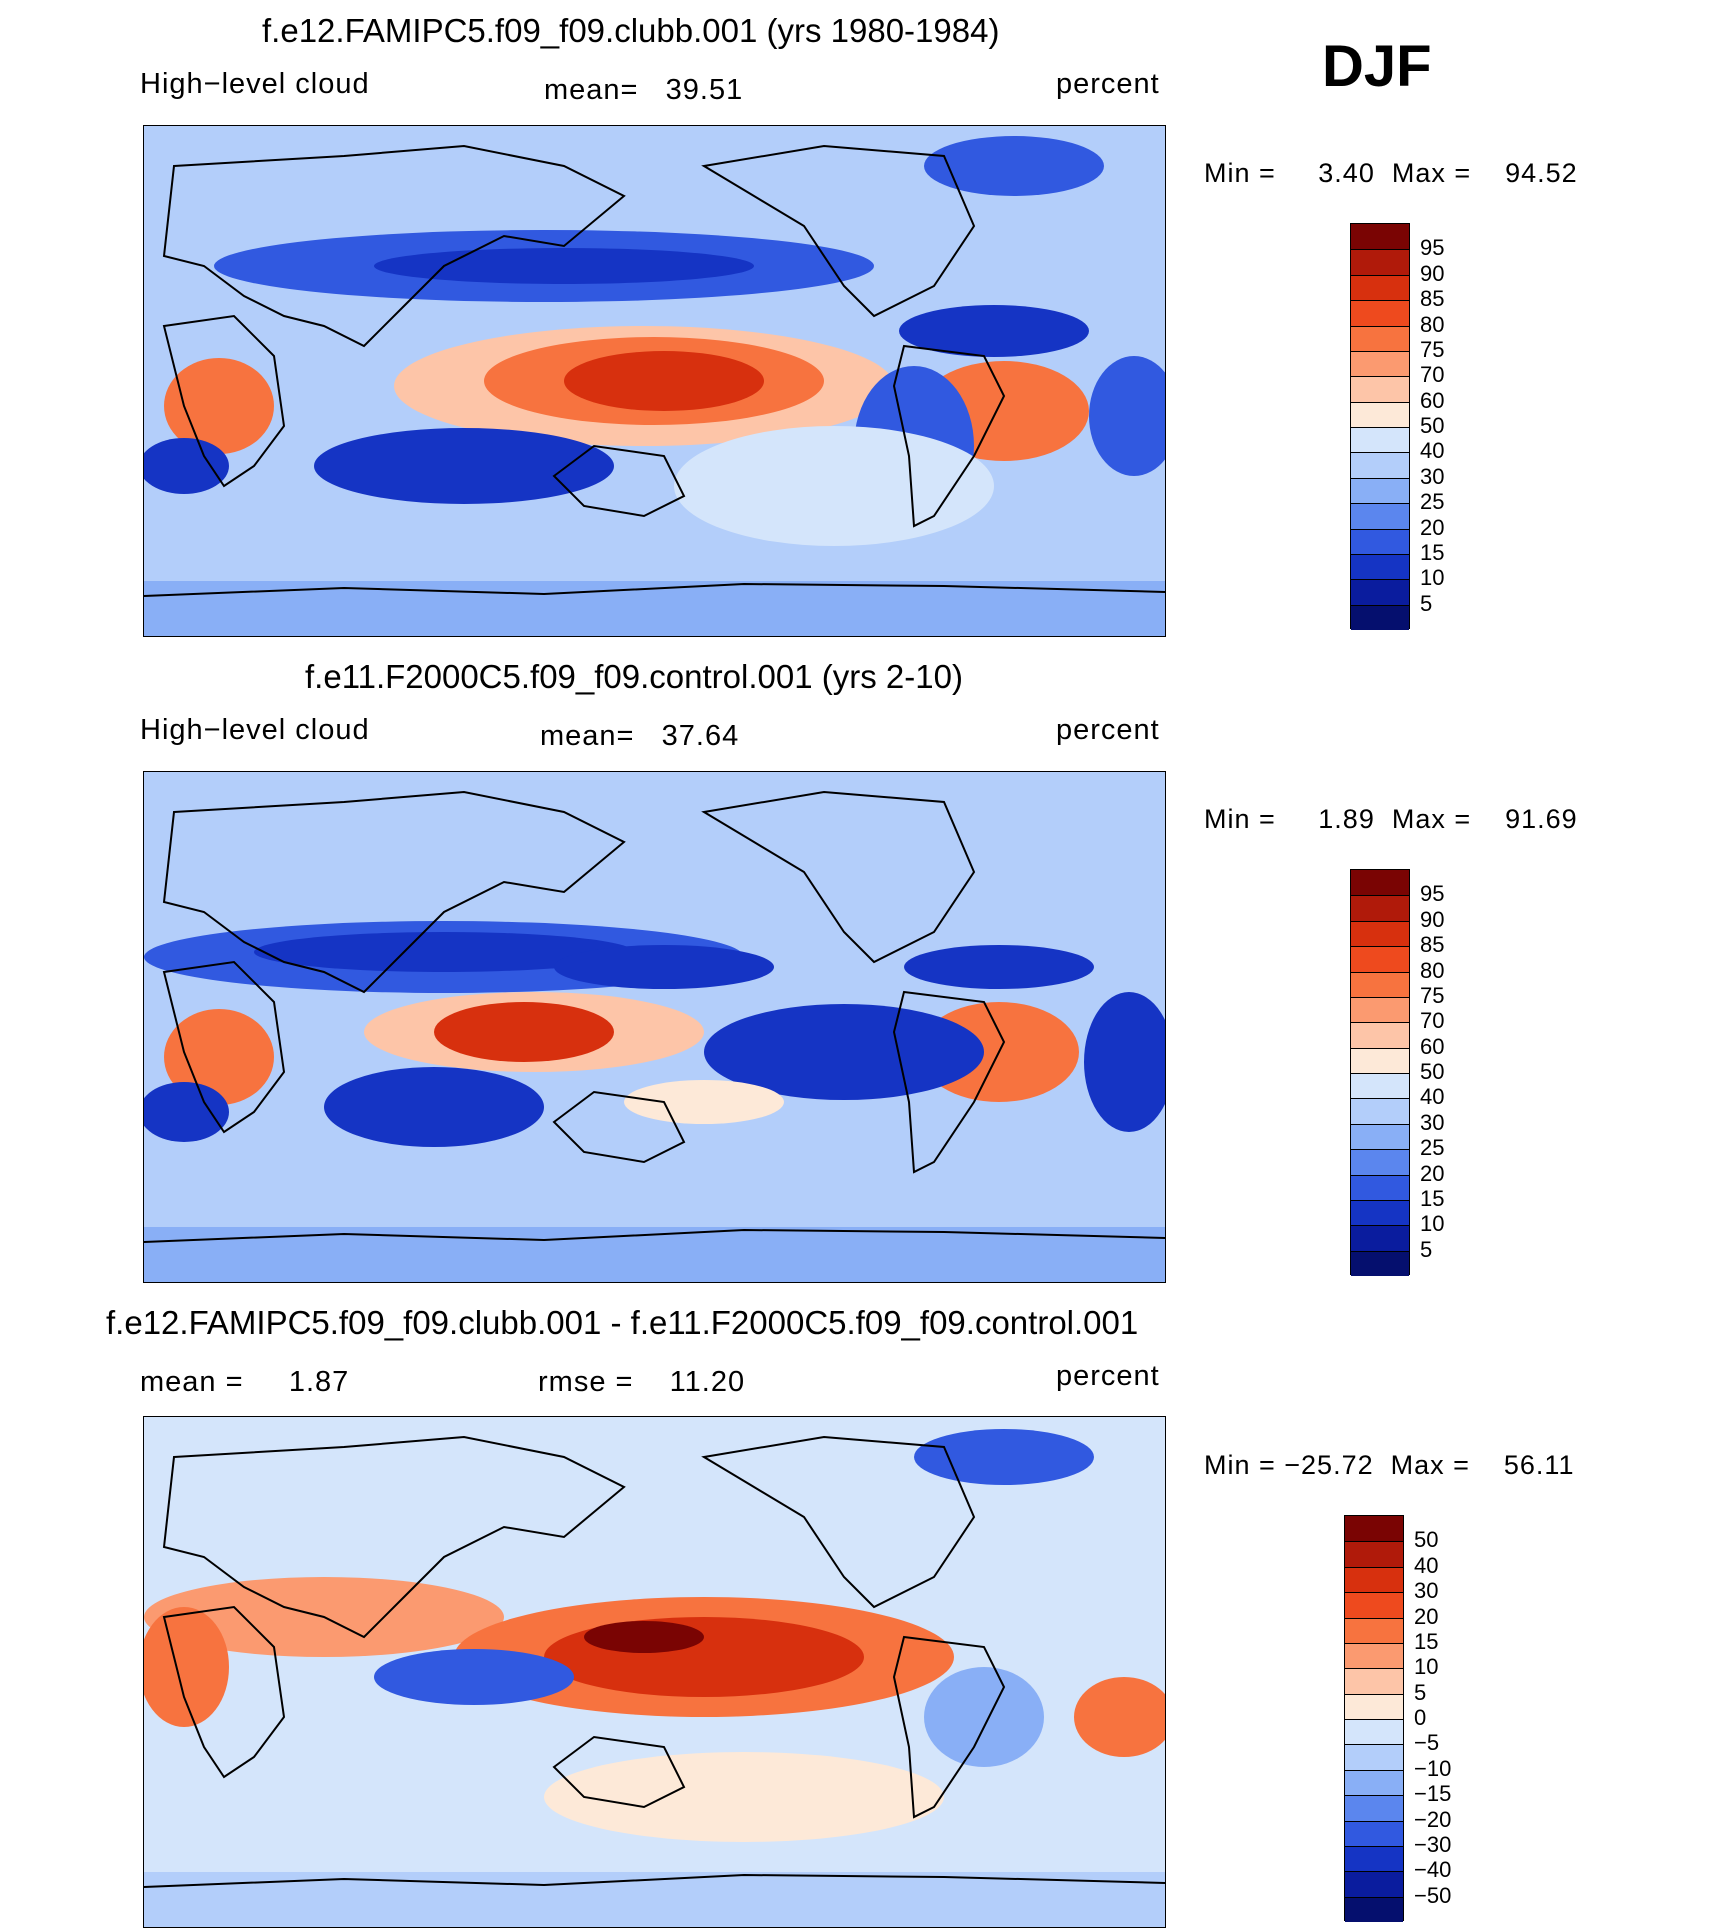 The height and width of the screenshot is (1928, 1710). I want to click on panel-1-region-atlantic-low, so click(994, 331).